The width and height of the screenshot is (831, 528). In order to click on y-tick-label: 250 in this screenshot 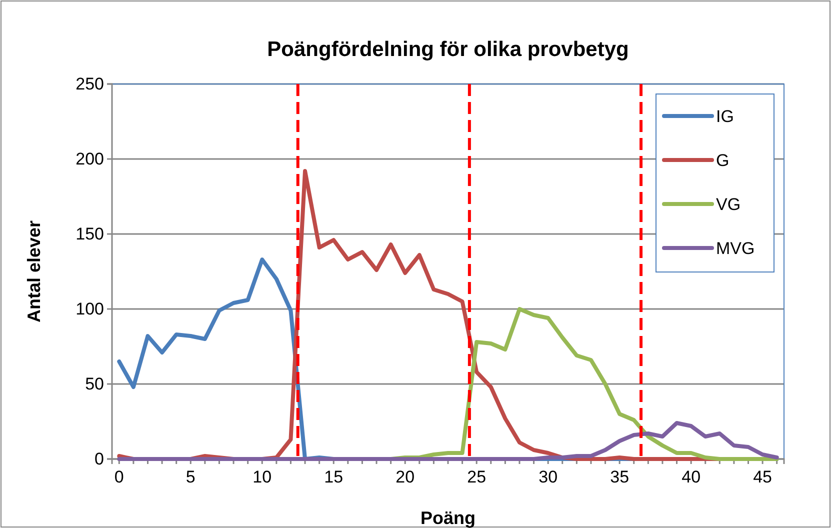, I will do `click(90, 84)`.